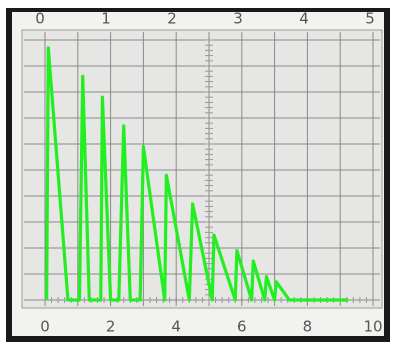 This screenshot has width=396, height=349. What do you see at coordinates (106, 19) in the screenshot?
I see `x2-tick-label: 1` at bounding box center [106, 19].